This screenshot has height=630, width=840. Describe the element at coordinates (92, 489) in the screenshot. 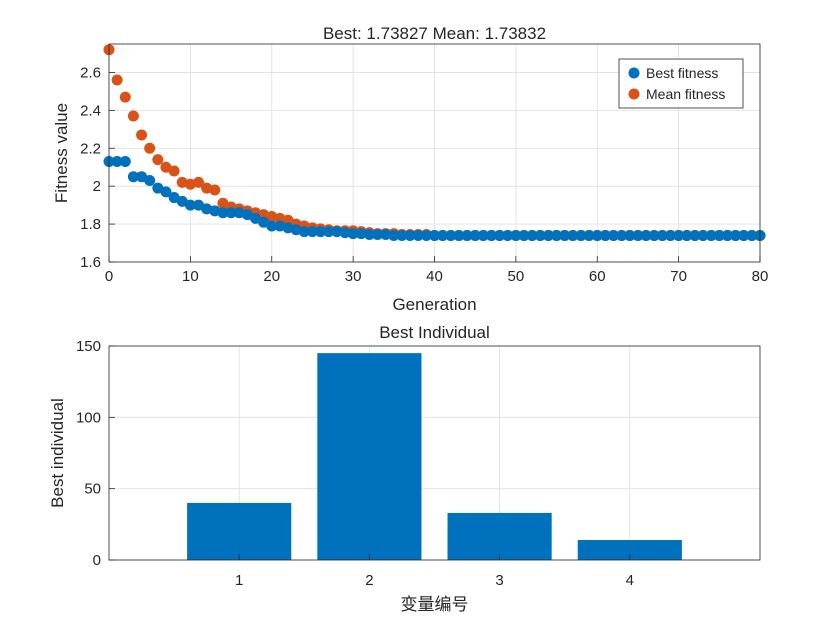

I see `y-tick-label: 50` at that location.